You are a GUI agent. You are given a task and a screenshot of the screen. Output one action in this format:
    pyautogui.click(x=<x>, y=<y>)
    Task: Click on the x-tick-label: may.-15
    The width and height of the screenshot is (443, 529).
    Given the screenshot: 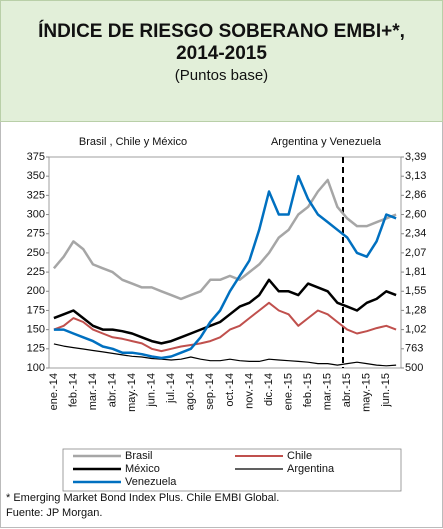 What is the action you would take?
    pyautogui.click(x=367, y=392)
    